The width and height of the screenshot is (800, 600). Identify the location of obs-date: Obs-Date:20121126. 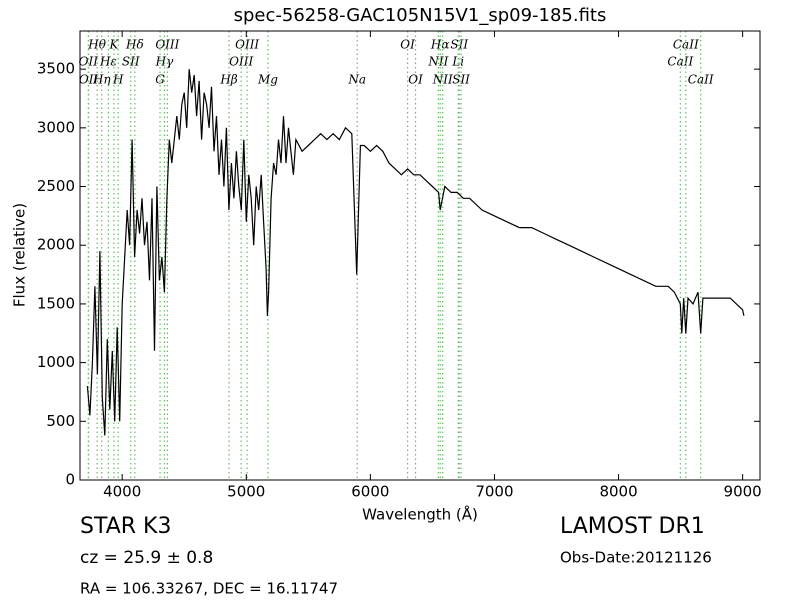
(636, 558).